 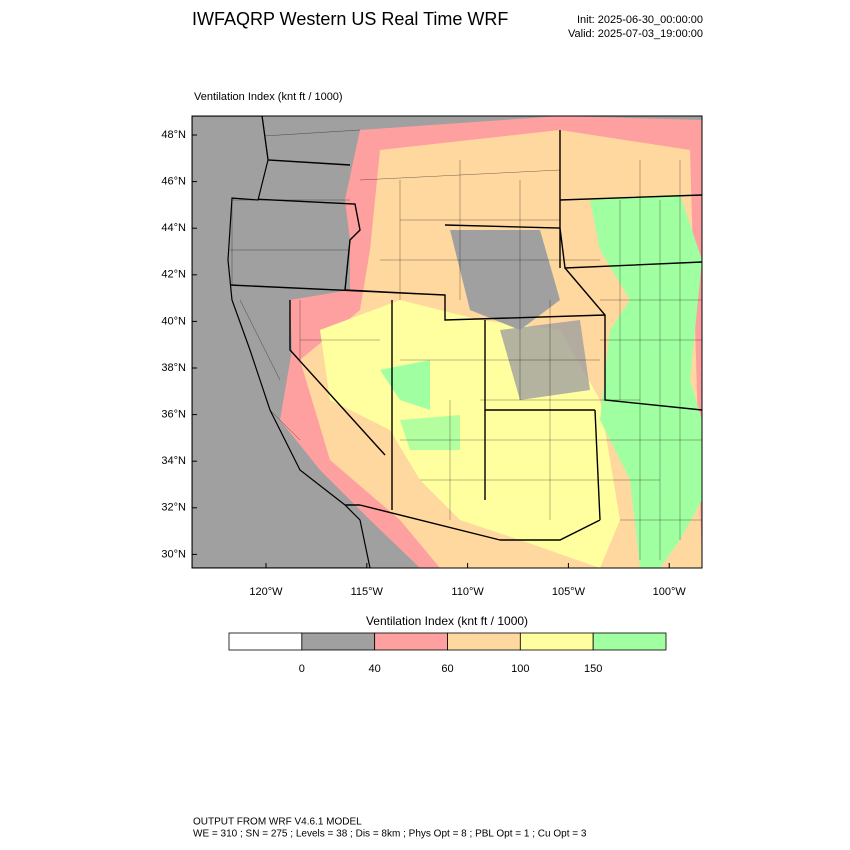 I want to click on lon-label: 120°W, so click(x=266, y=592).